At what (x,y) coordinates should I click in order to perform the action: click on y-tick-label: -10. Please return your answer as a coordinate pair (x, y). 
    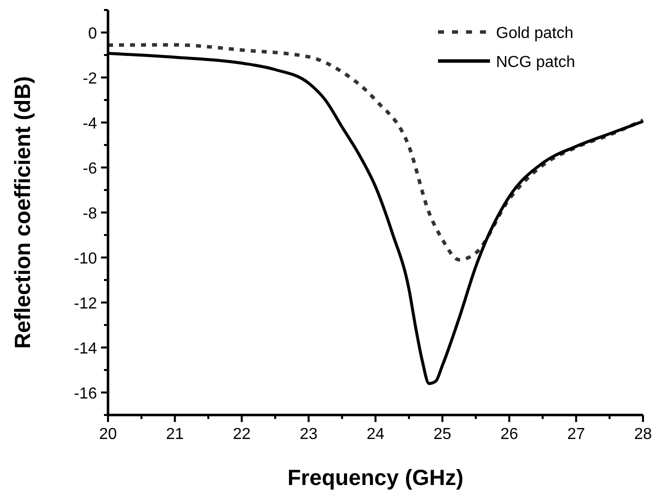
    Looking at the image, I should click on (86, 259).